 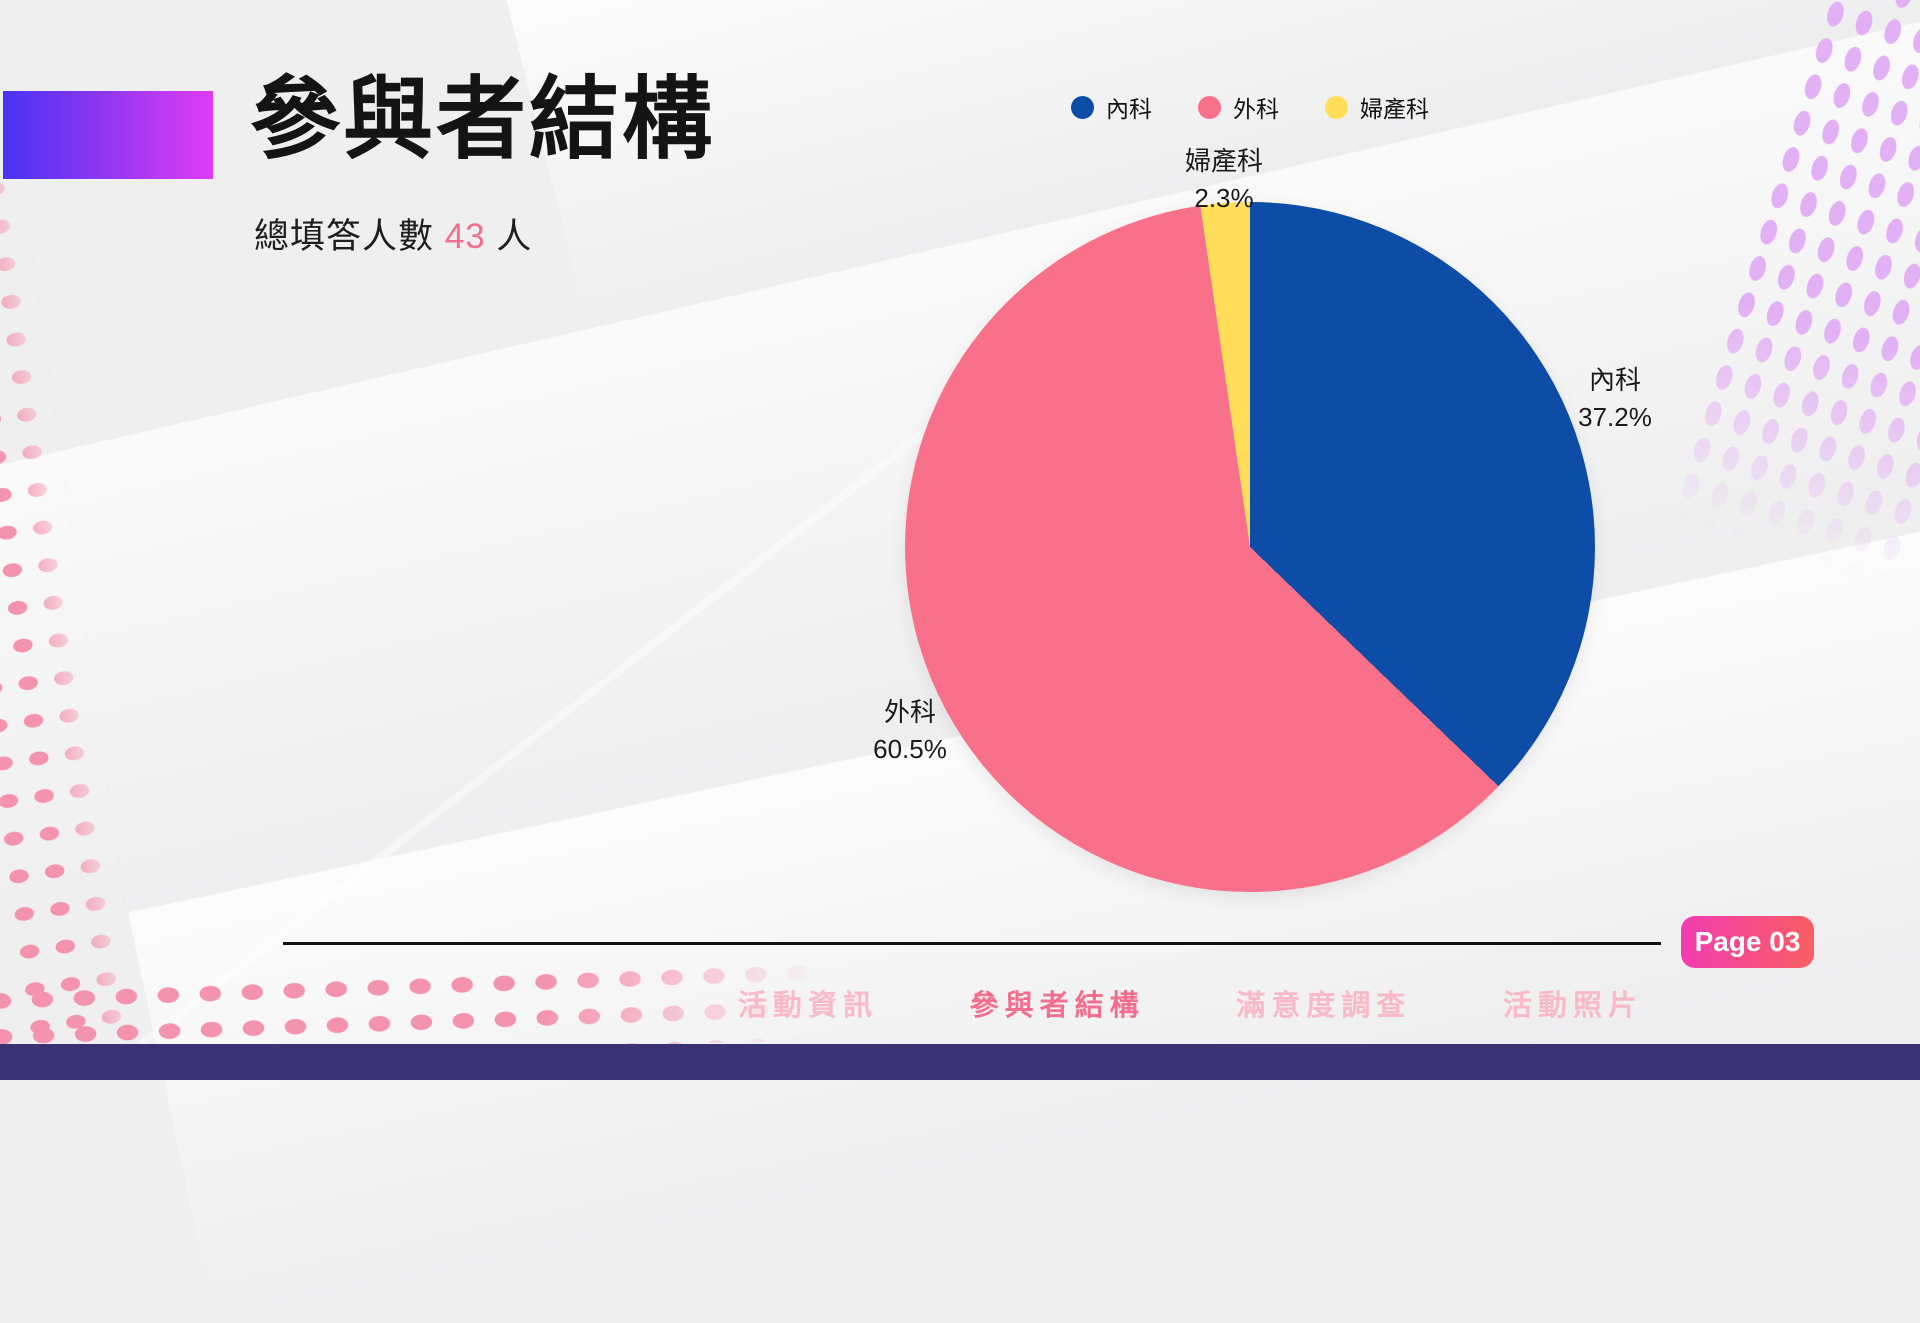 What do you see at coordinates (808, 1006) in the screenshot?
I see `nav-item-event-info: 活動資訊` at bounding box center [808, 1006].